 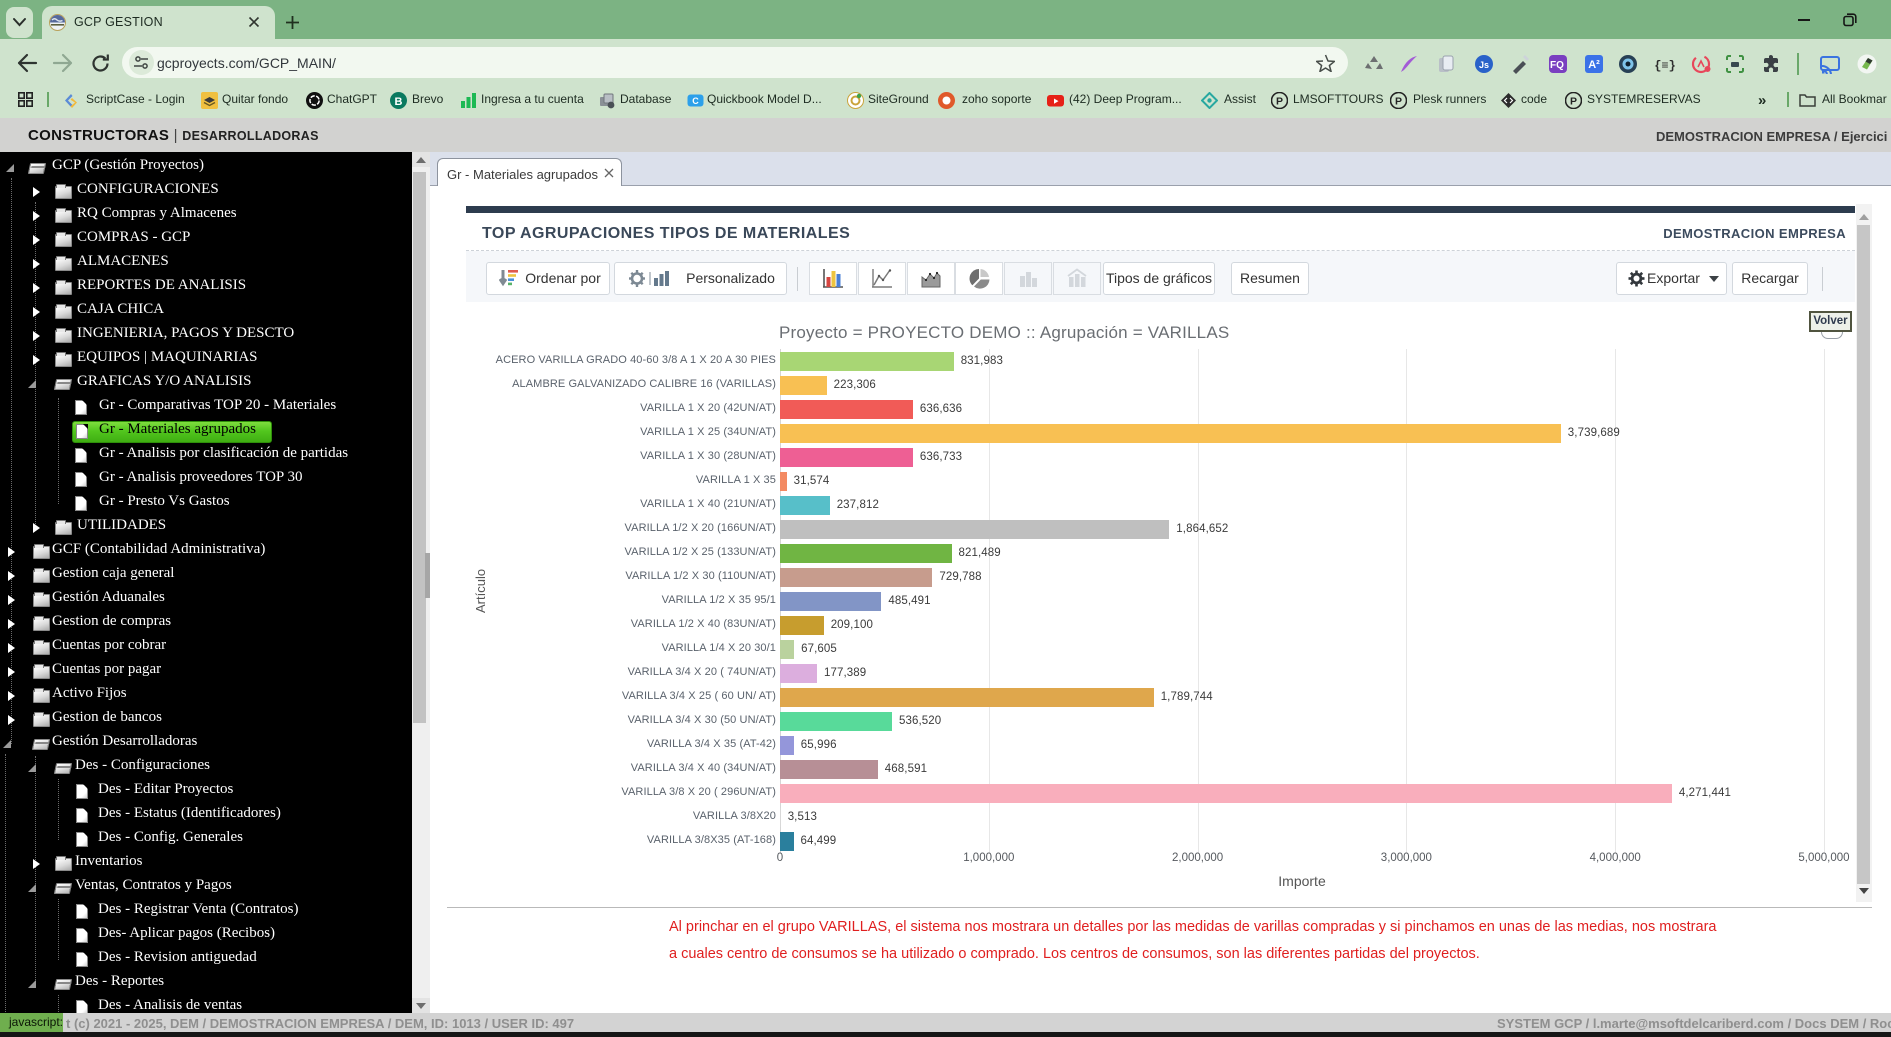 What do you see at coordinates (695, 101) in the screenshot?
I see `svg-text: C` at bounding box center [695, 101].